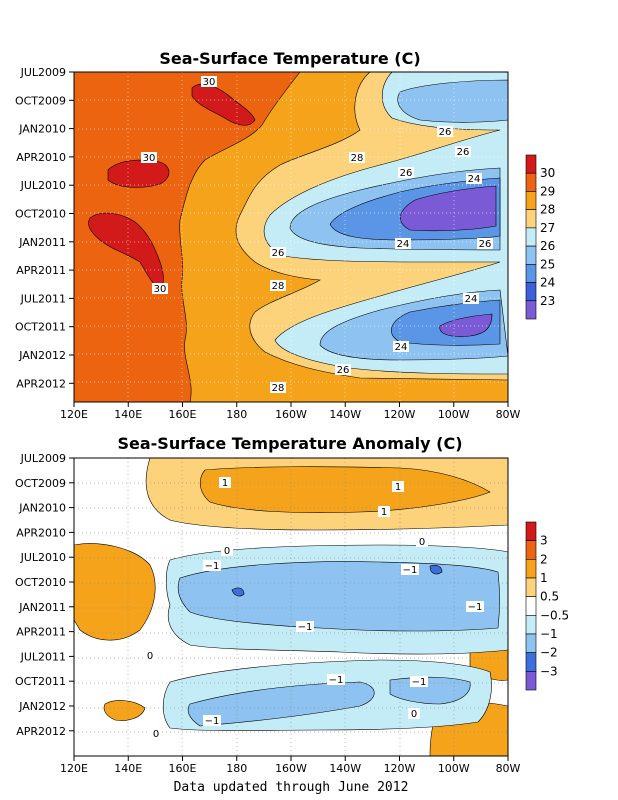  I want to click on colorbar-label: 0.5, so click(549, 597).